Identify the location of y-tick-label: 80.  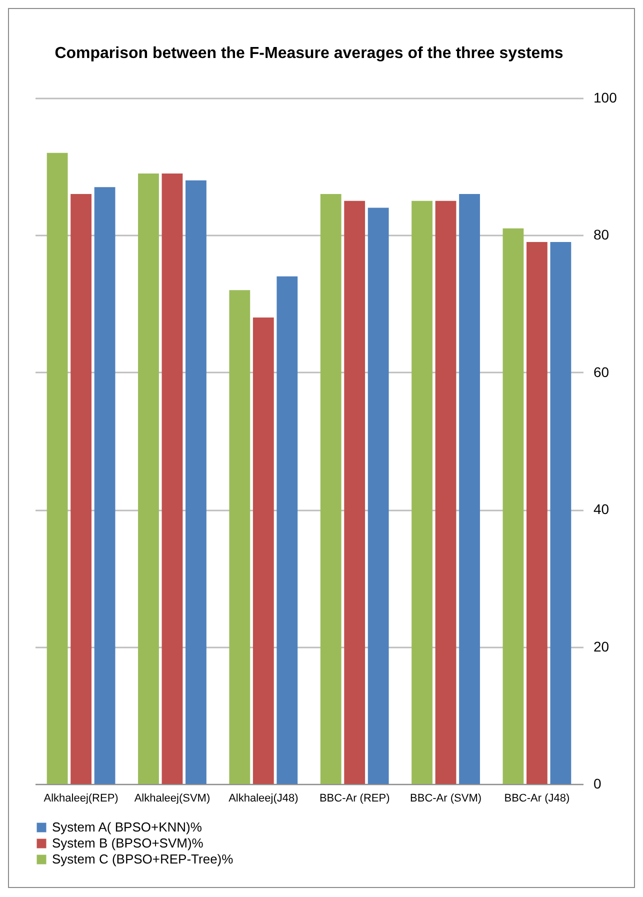
(602, 234).